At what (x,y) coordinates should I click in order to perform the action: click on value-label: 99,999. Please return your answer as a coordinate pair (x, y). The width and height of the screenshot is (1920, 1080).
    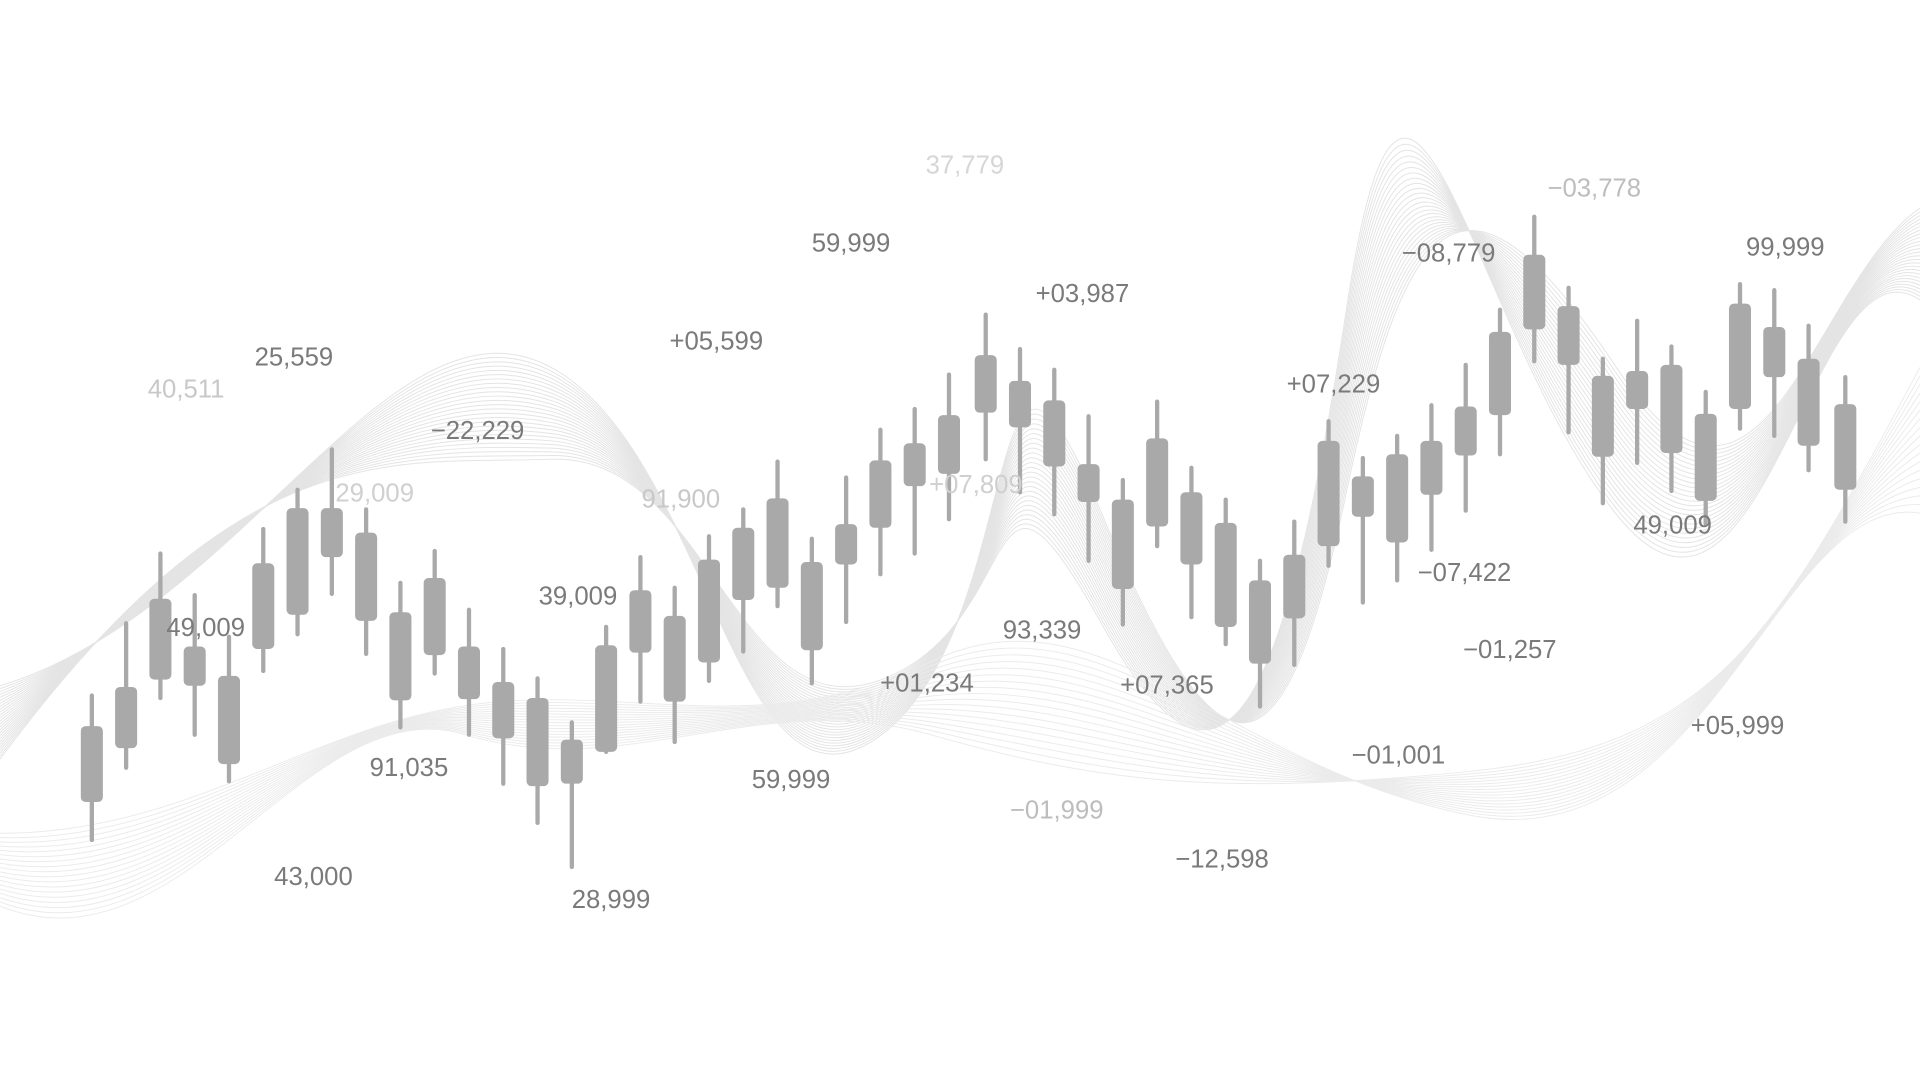
    Looking at the image, I should click on (1785, 247).